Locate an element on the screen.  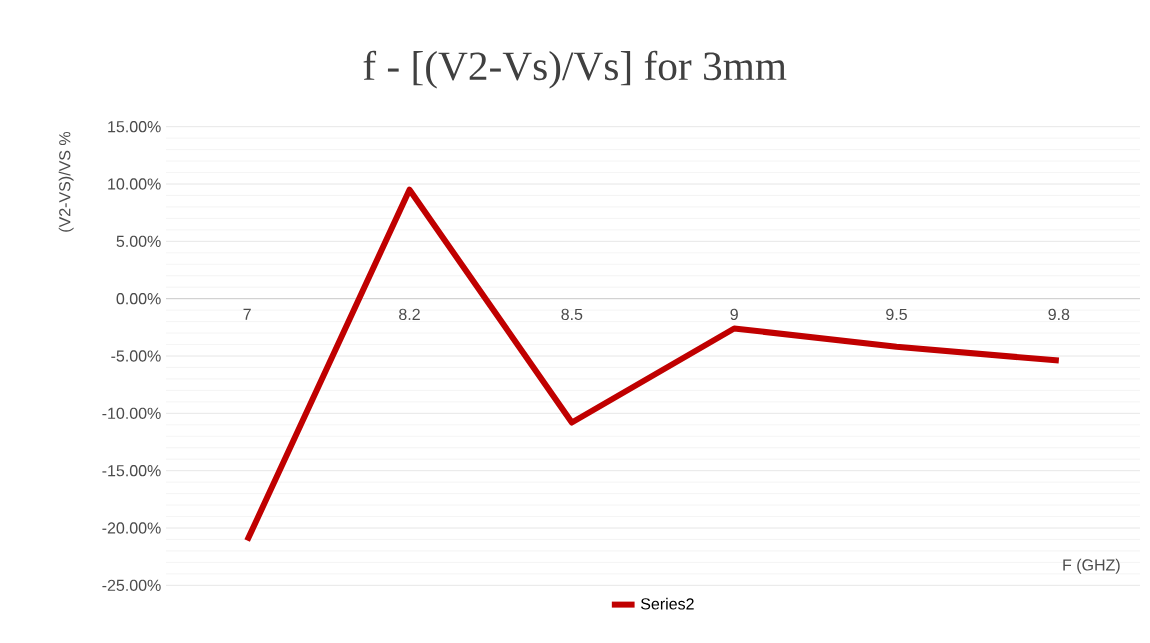
y-tick-label: -25.00% is located at coordinates (131, 585).